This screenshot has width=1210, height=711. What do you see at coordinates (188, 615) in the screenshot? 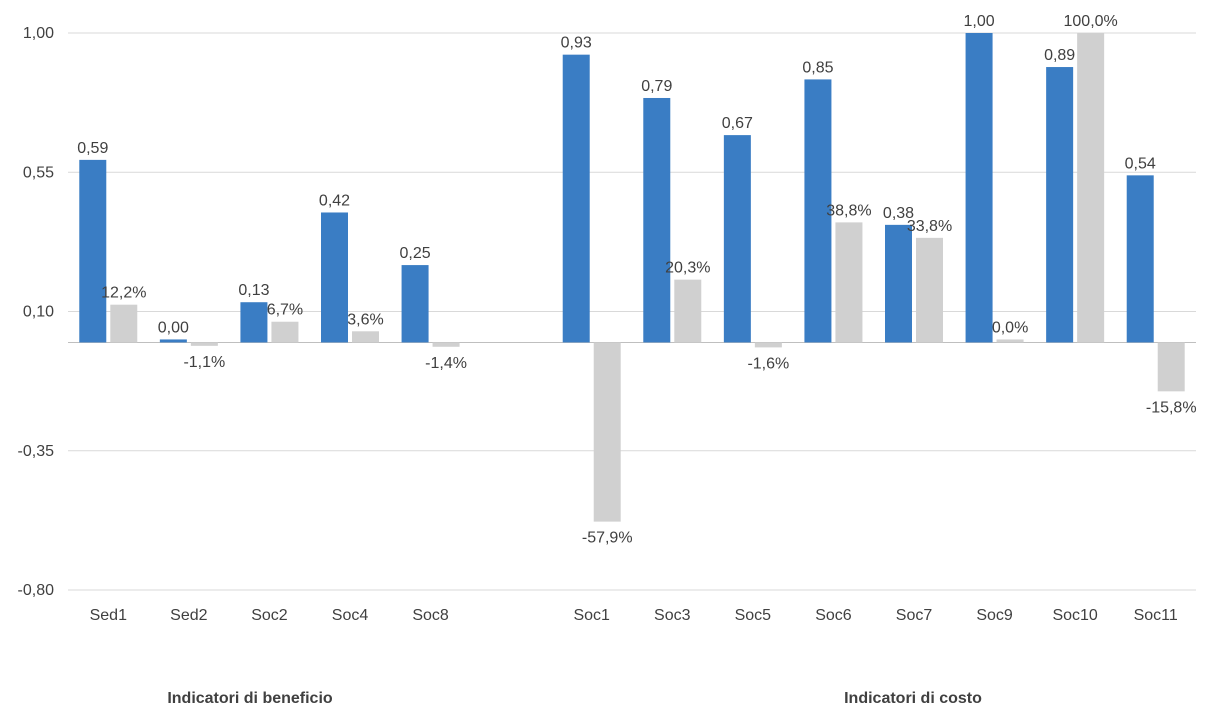
I see `x-tick-label: Sed2` at bounding box center [188, 615].